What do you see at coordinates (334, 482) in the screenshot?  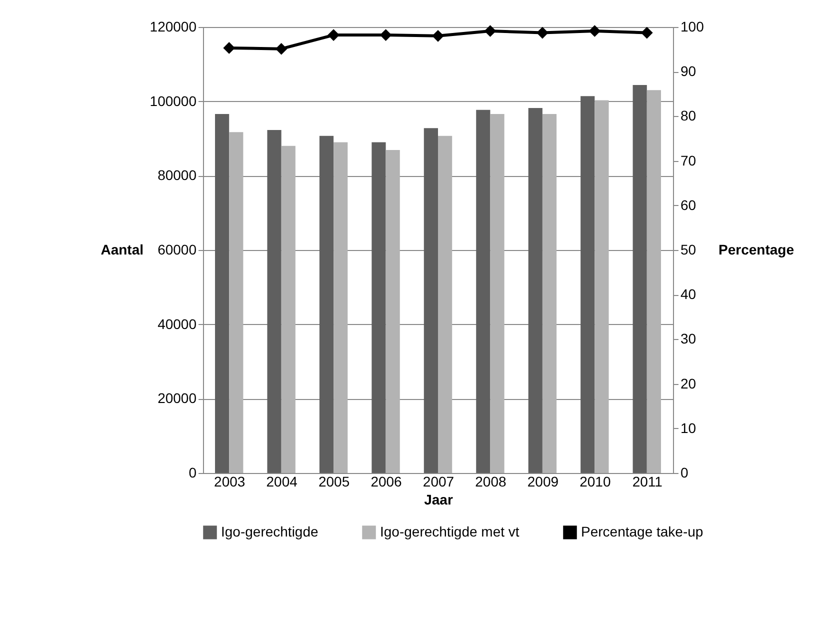 I see `x-tick-label: 2005` at bounding box center [334, 482].